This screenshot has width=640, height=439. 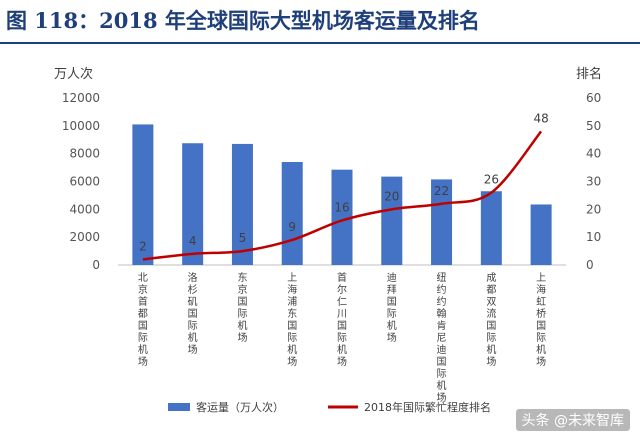 I want to click on category-label: 首尔仁川国际机场, so click(x=342, y=319).